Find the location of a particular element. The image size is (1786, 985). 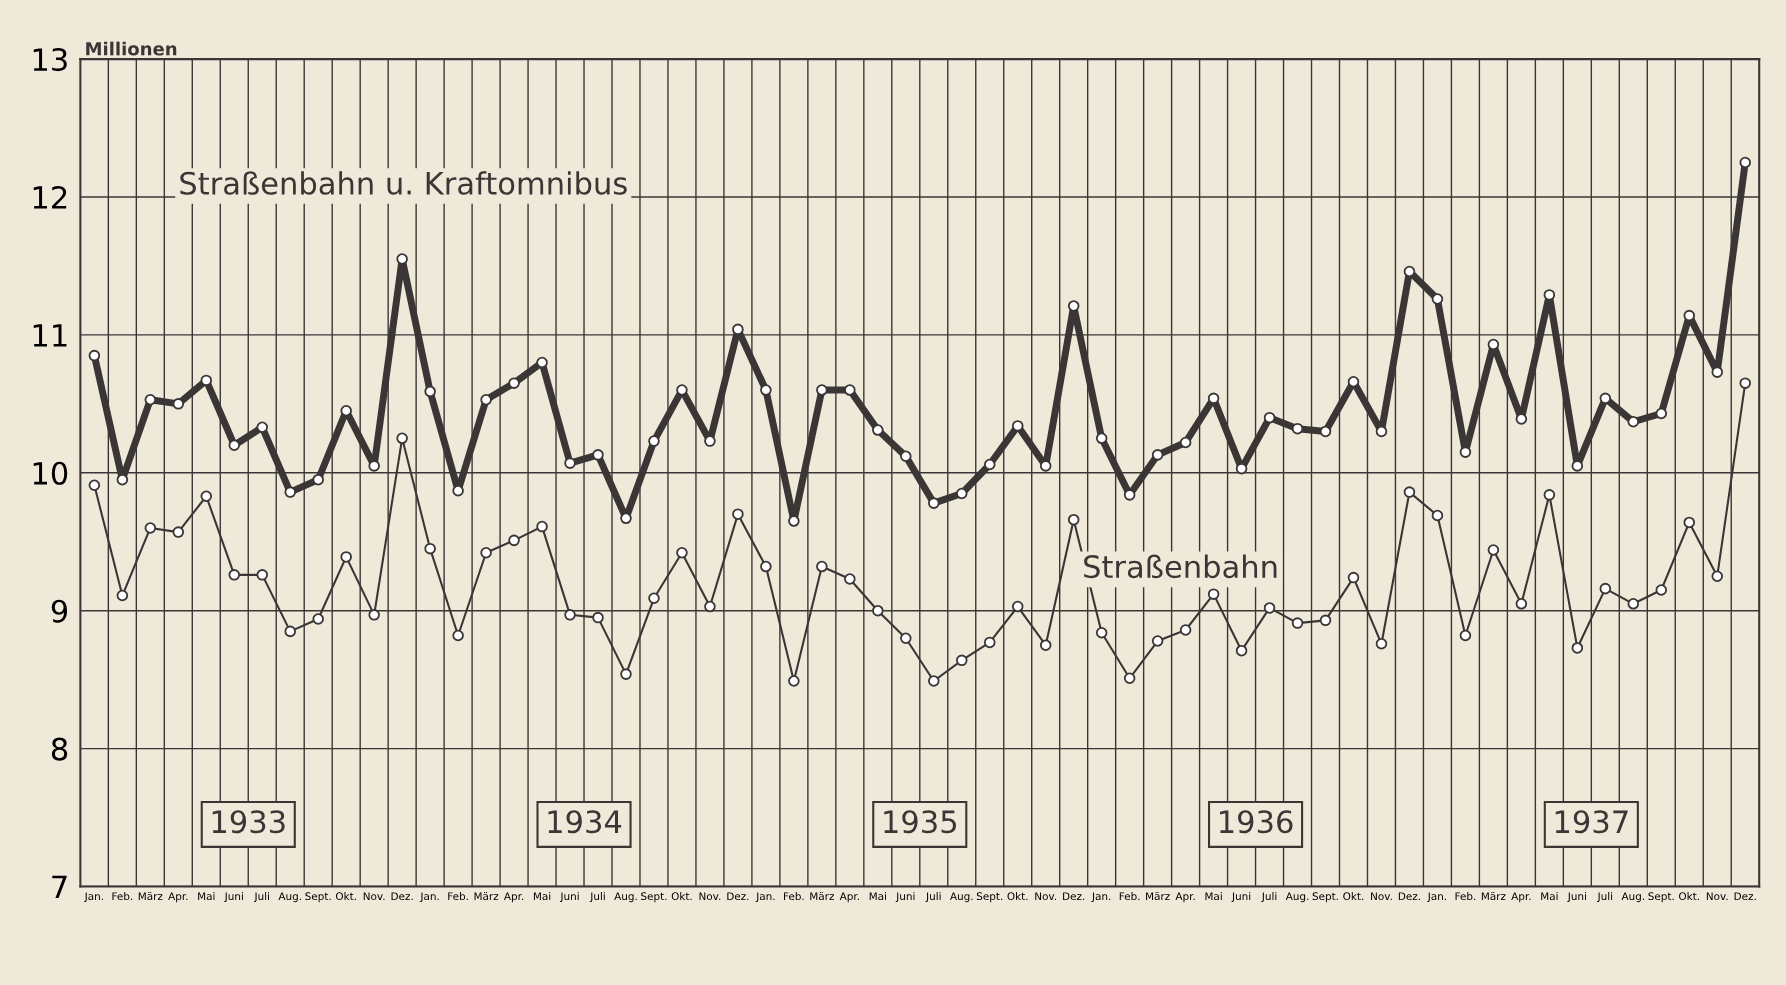

x-tick-label: Jan. is located at coordinates (1101, 897).